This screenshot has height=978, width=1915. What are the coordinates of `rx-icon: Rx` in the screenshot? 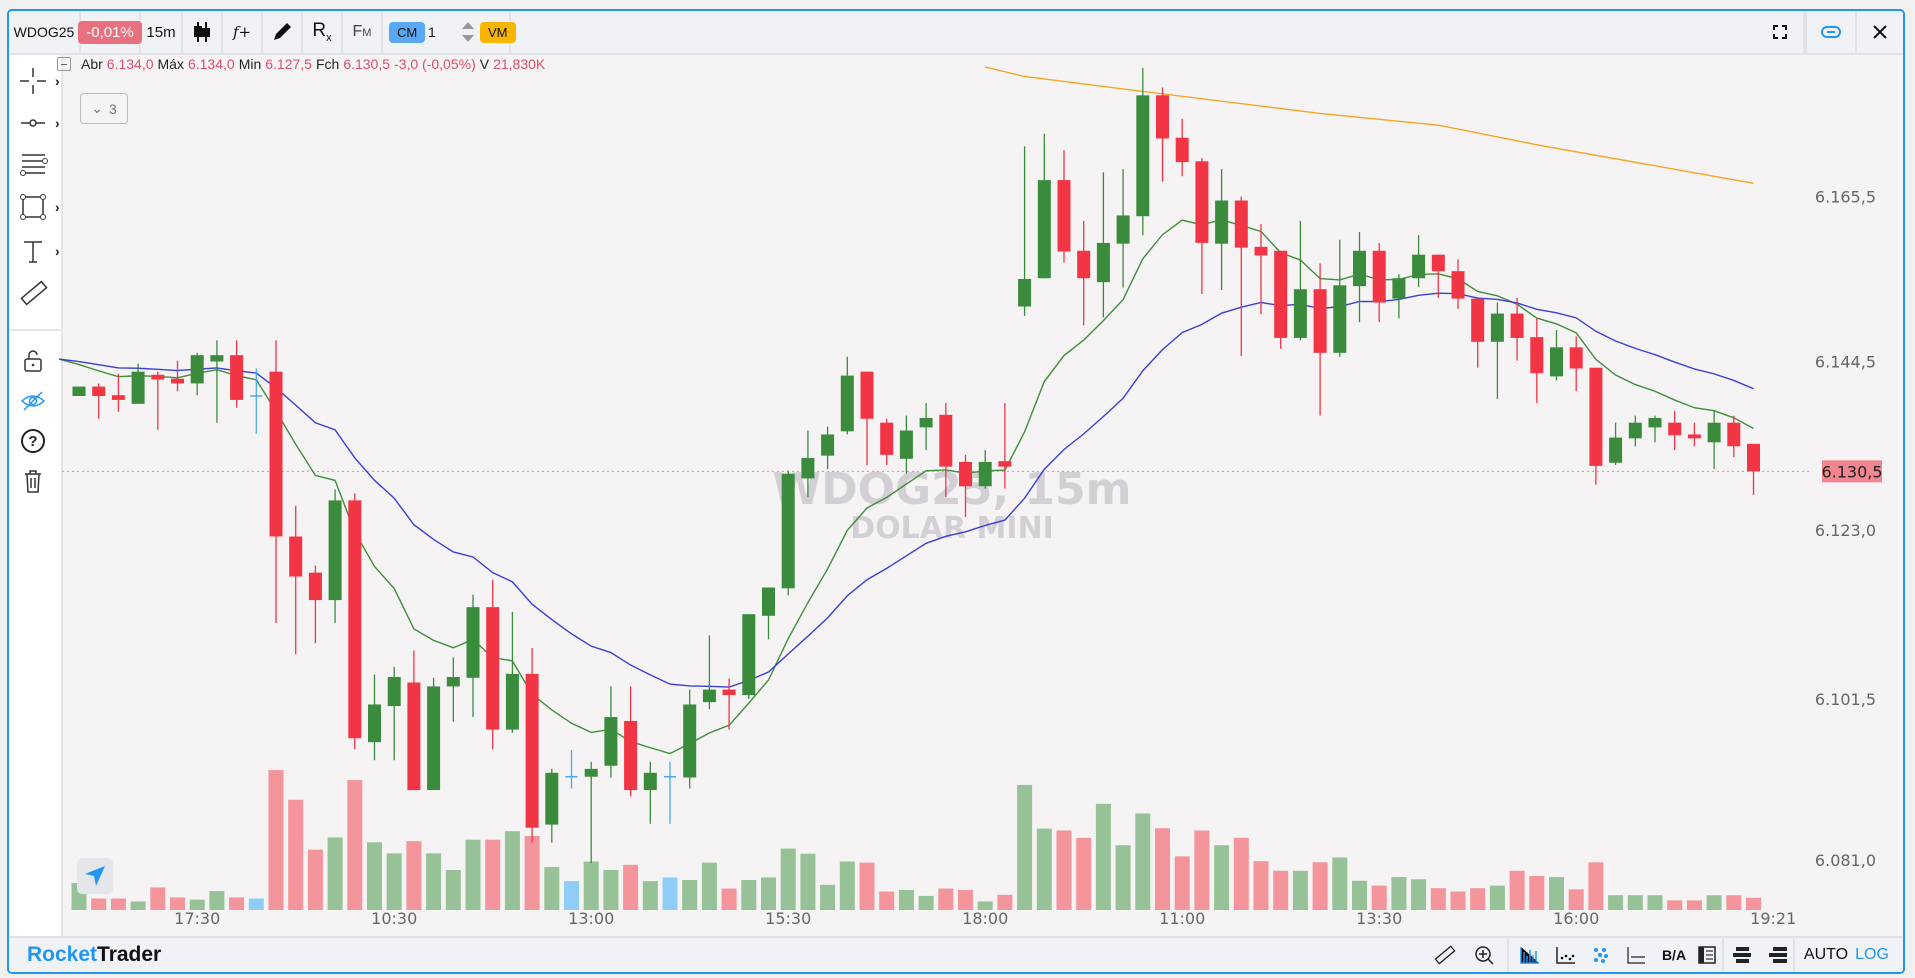 It's located at (322, 32).